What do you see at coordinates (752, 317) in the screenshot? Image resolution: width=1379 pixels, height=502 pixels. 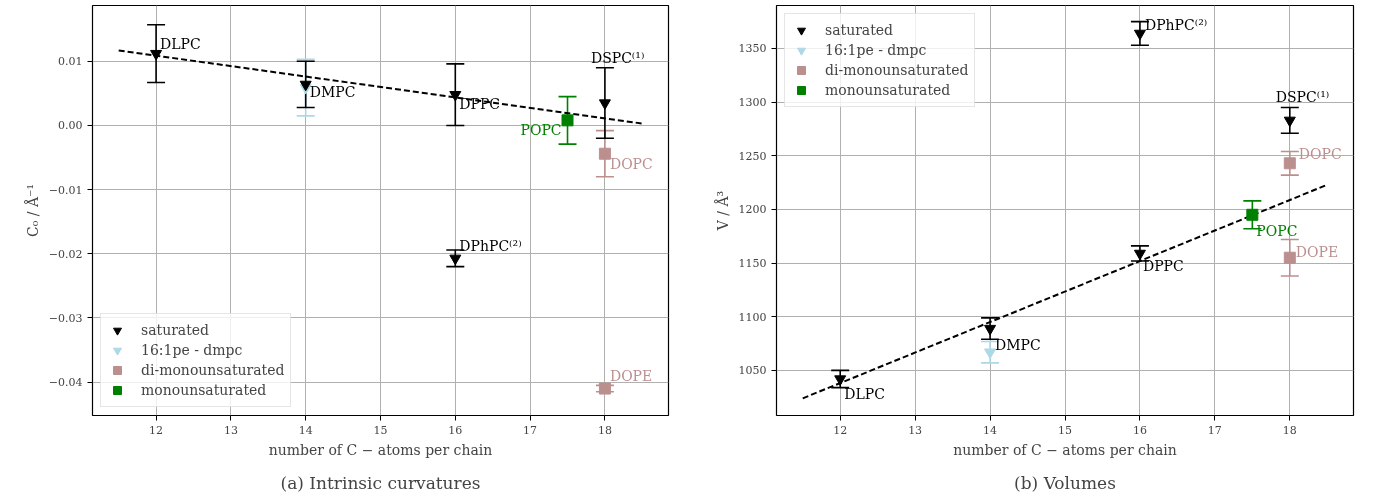 I see `y-tick-label: 1100` at bounding box center [752, 317].